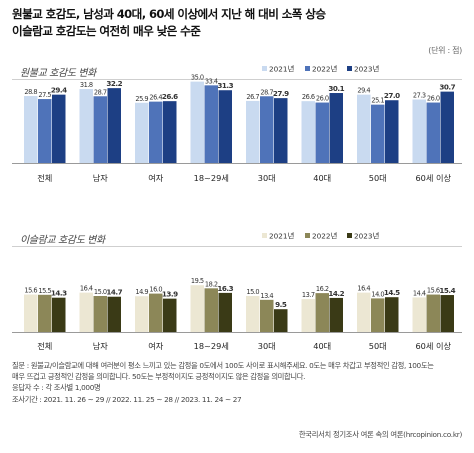 The height and width of the screenshot is (453, 474). I want to click on value-label-40대-2022년: 26.0, so click(322, 99).